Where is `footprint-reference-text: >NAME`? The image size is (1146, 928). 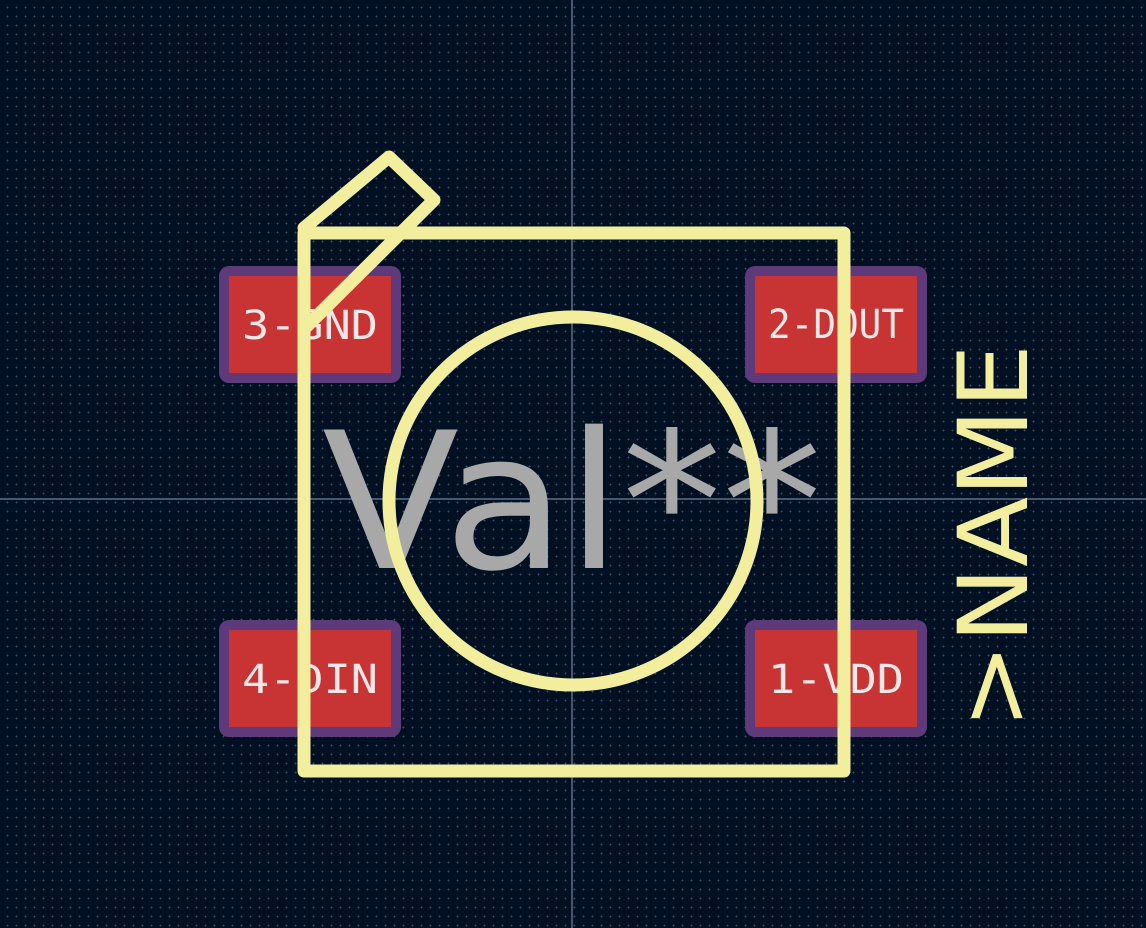 footprint-reference-text: >NAME is located at coordinates (994, 536).